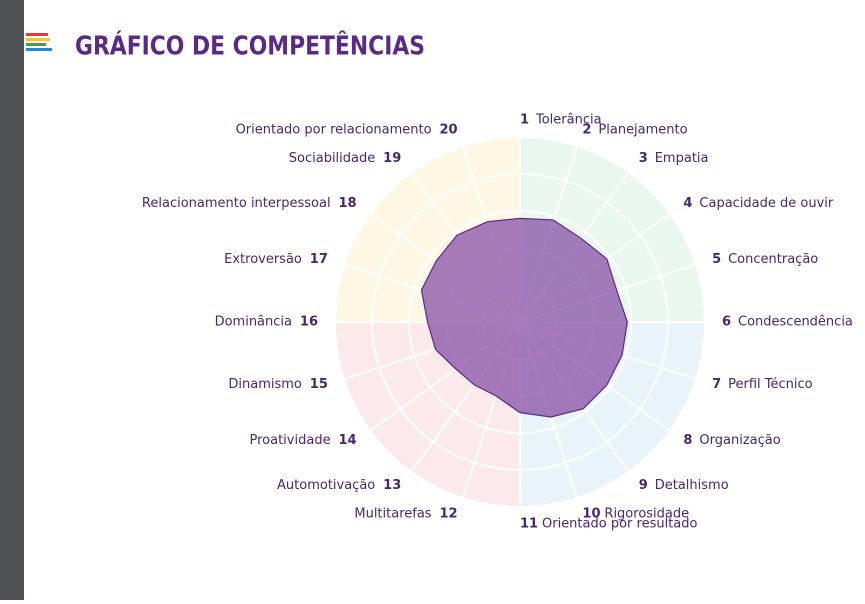 The height and width of the screenshot is (604, 865). What do you see at coordinates (347, 440) in the screenshot?
I see `axis-number: 14` at bounding box center [347, 440].